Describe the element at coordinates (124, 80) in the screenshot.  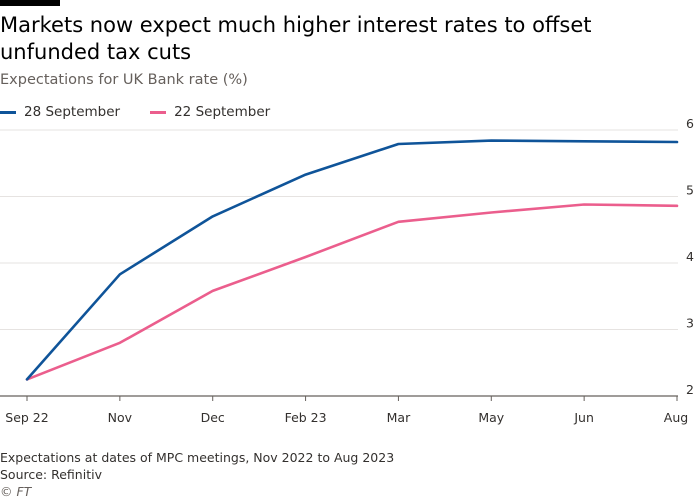
I see `chart-subtitle: Expectations for UK Bank rate (%)` at that location.